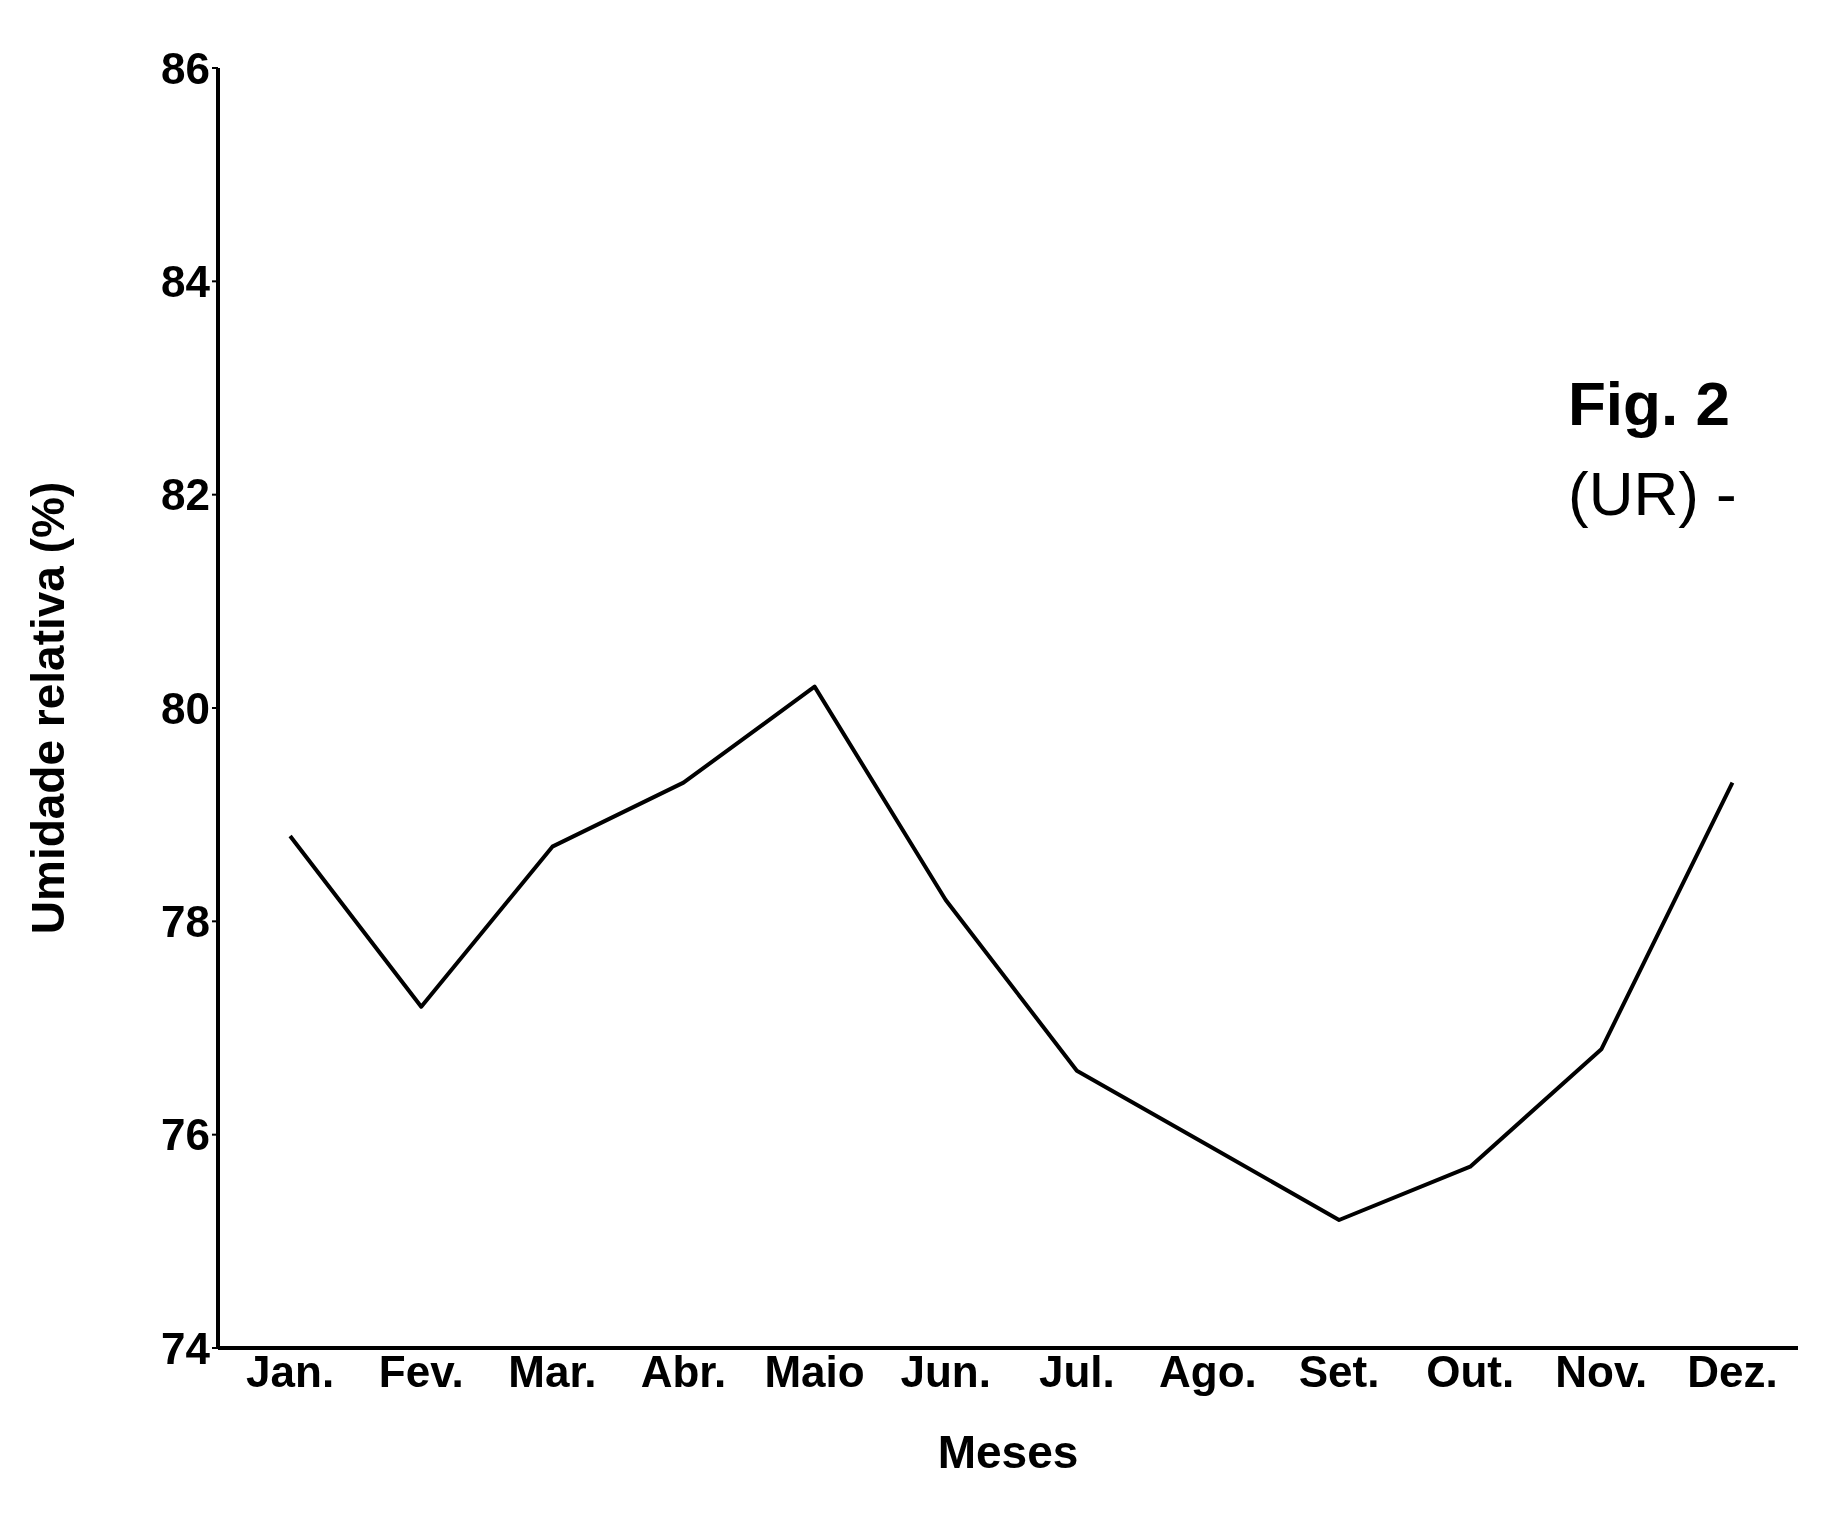 This screenshot has height=1530, width=1842. Describe the element at coordinates (290, 1372) in the screenshot. I see `x-tick-label: Jan.` at that location.